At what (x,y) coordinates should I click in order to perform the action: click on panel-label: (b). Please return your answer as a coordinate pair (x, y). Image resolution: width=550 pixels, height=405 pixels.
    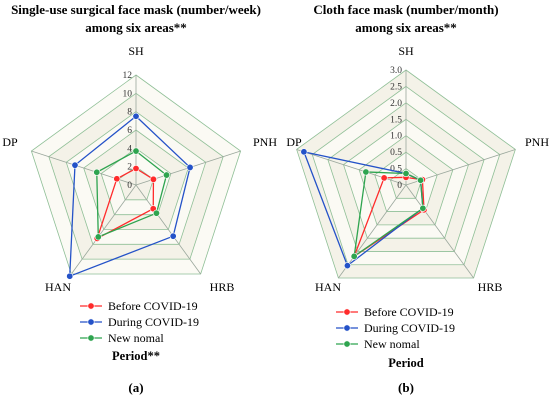
    Looking at the image, I should click on (406, 387).